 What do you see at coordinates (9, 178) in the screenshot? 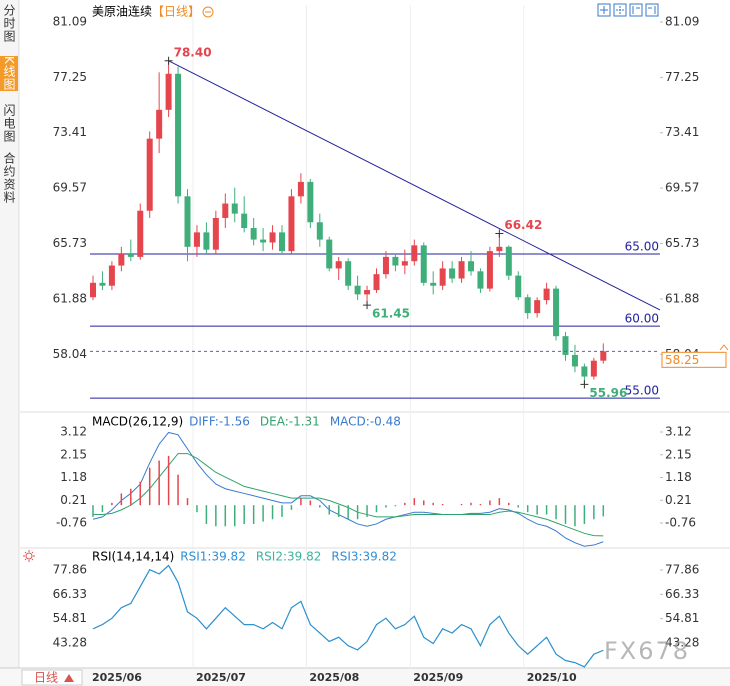
I see `sidebar-tab: 合约资料` at bounding box center [9, 178].